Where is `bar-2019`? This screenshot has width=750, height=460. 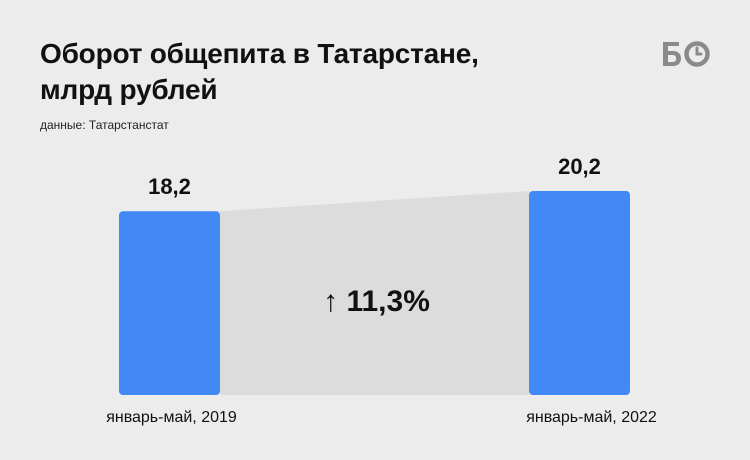 bar-2019 is located at coordinates (169, 303).